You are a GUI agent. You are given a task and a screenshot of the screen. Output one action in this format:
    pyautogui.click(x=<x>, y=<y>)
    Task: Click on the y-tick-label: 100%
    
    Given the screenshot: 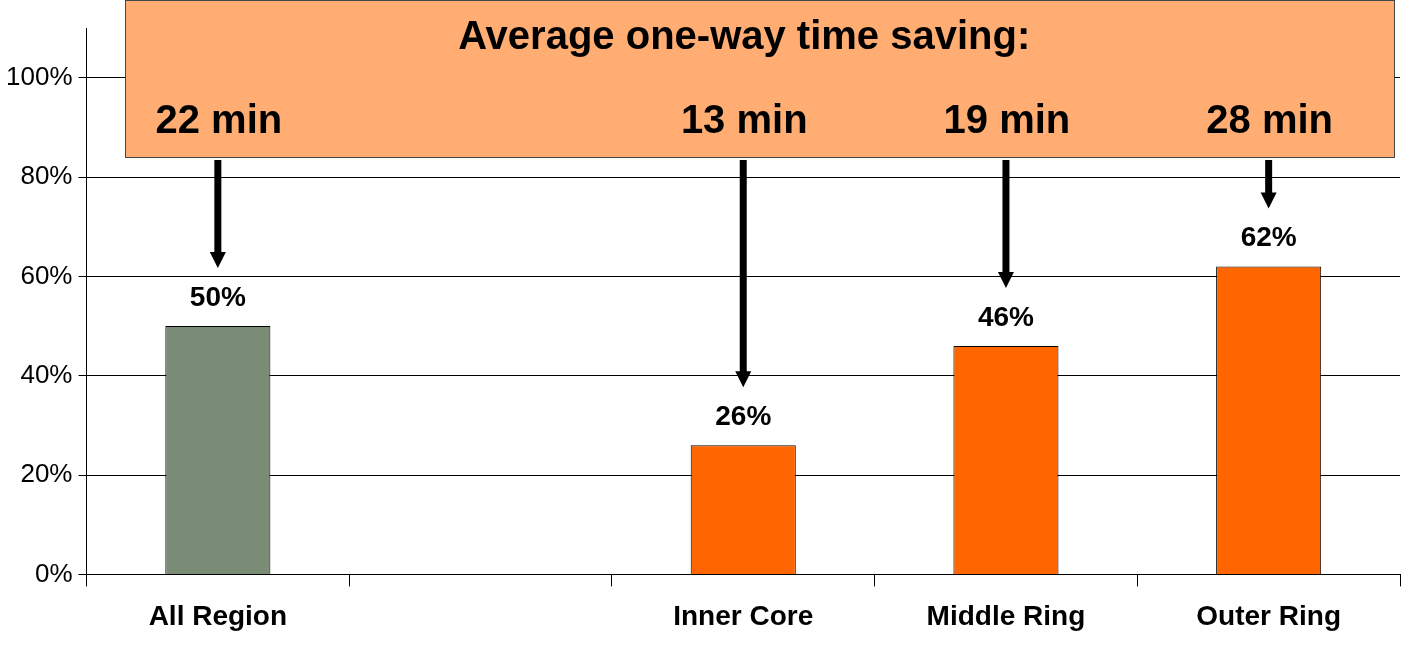 What is the action you would take?
    pyautogui.click(x=39, y=75)
    